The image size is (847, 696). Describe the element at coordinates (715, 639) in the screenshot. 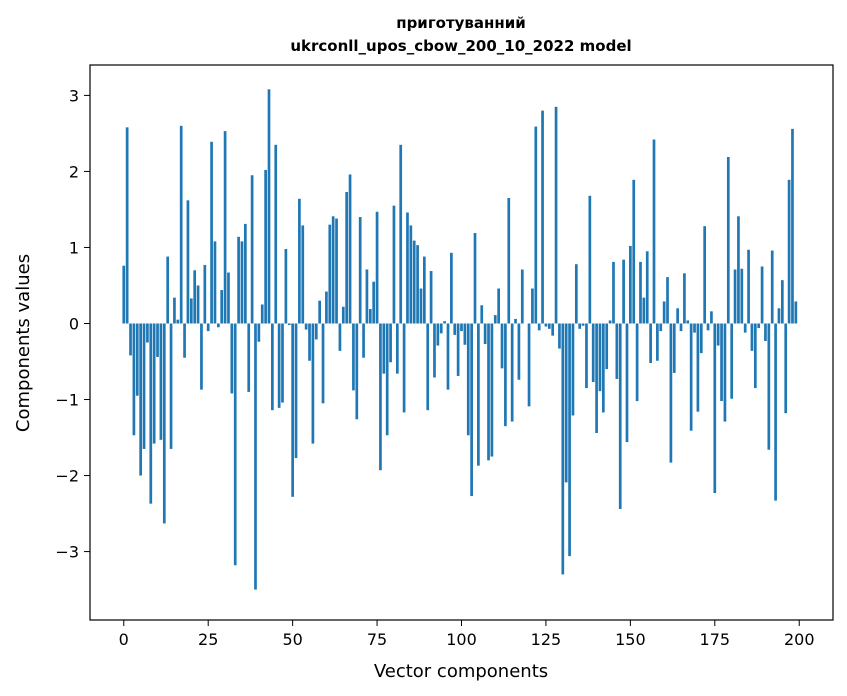

I see `x-tick-label: 175` at that location.